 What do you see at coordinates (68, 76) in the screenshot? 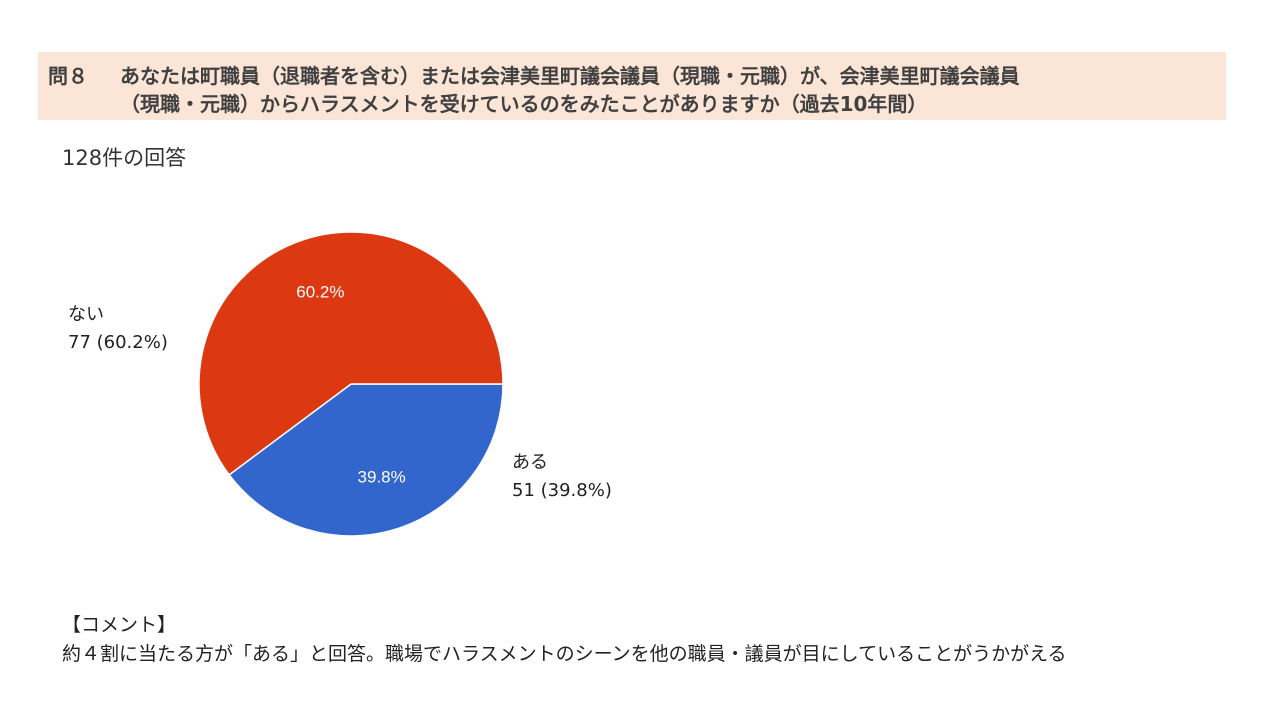
I see `question-number: 問８` at bounding box center [68, 76].